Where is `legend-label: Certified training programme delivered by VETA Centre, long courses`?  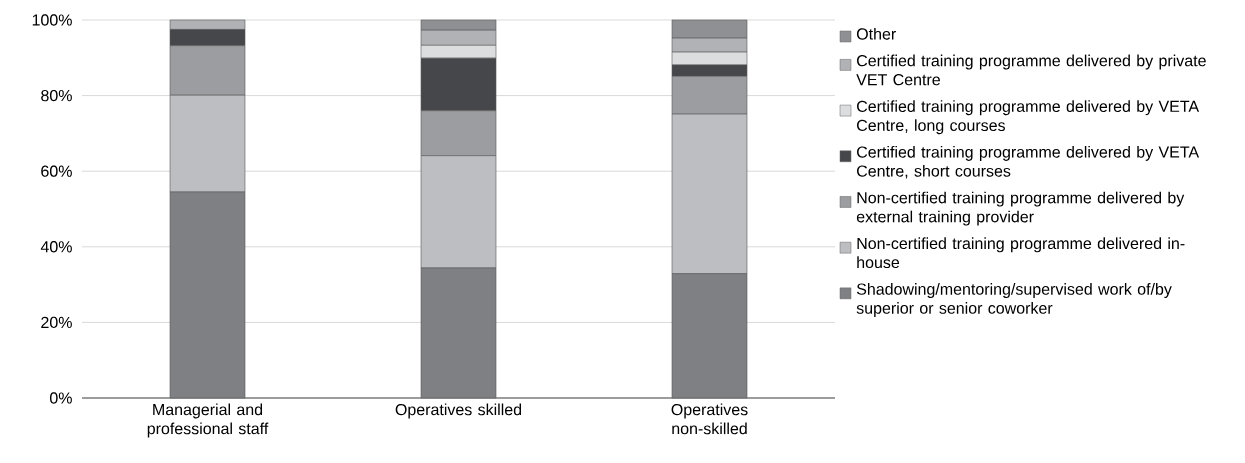
legend-label: Certified training programme delivered by VETA Centre, long courses is located at coordinates (1028, 117).